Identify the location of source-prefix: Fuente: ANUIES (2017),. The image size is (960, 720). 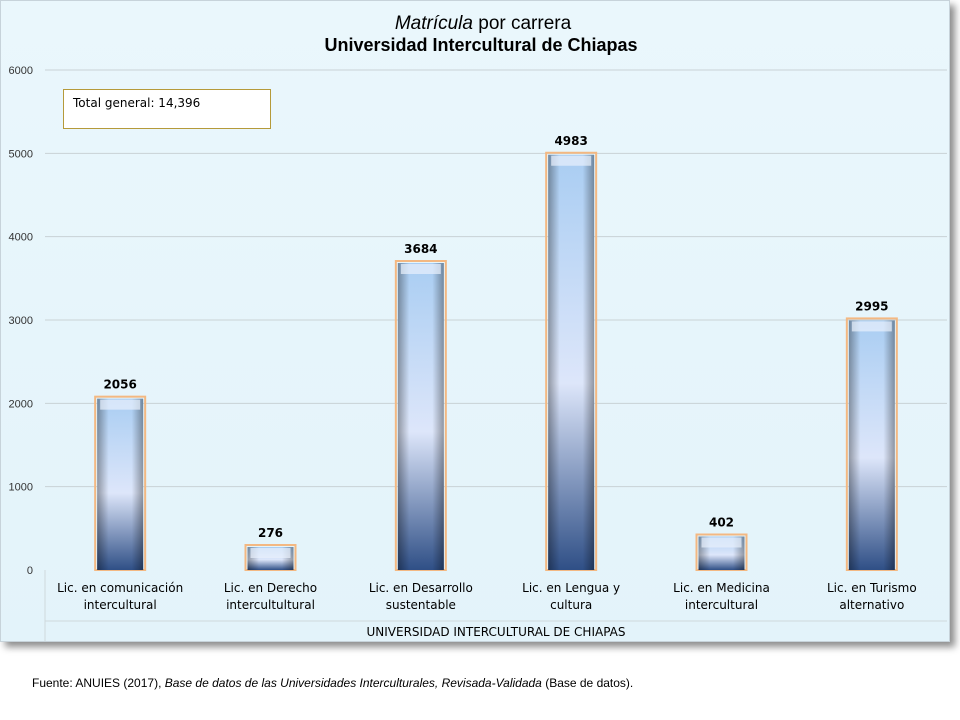
(97, 683).